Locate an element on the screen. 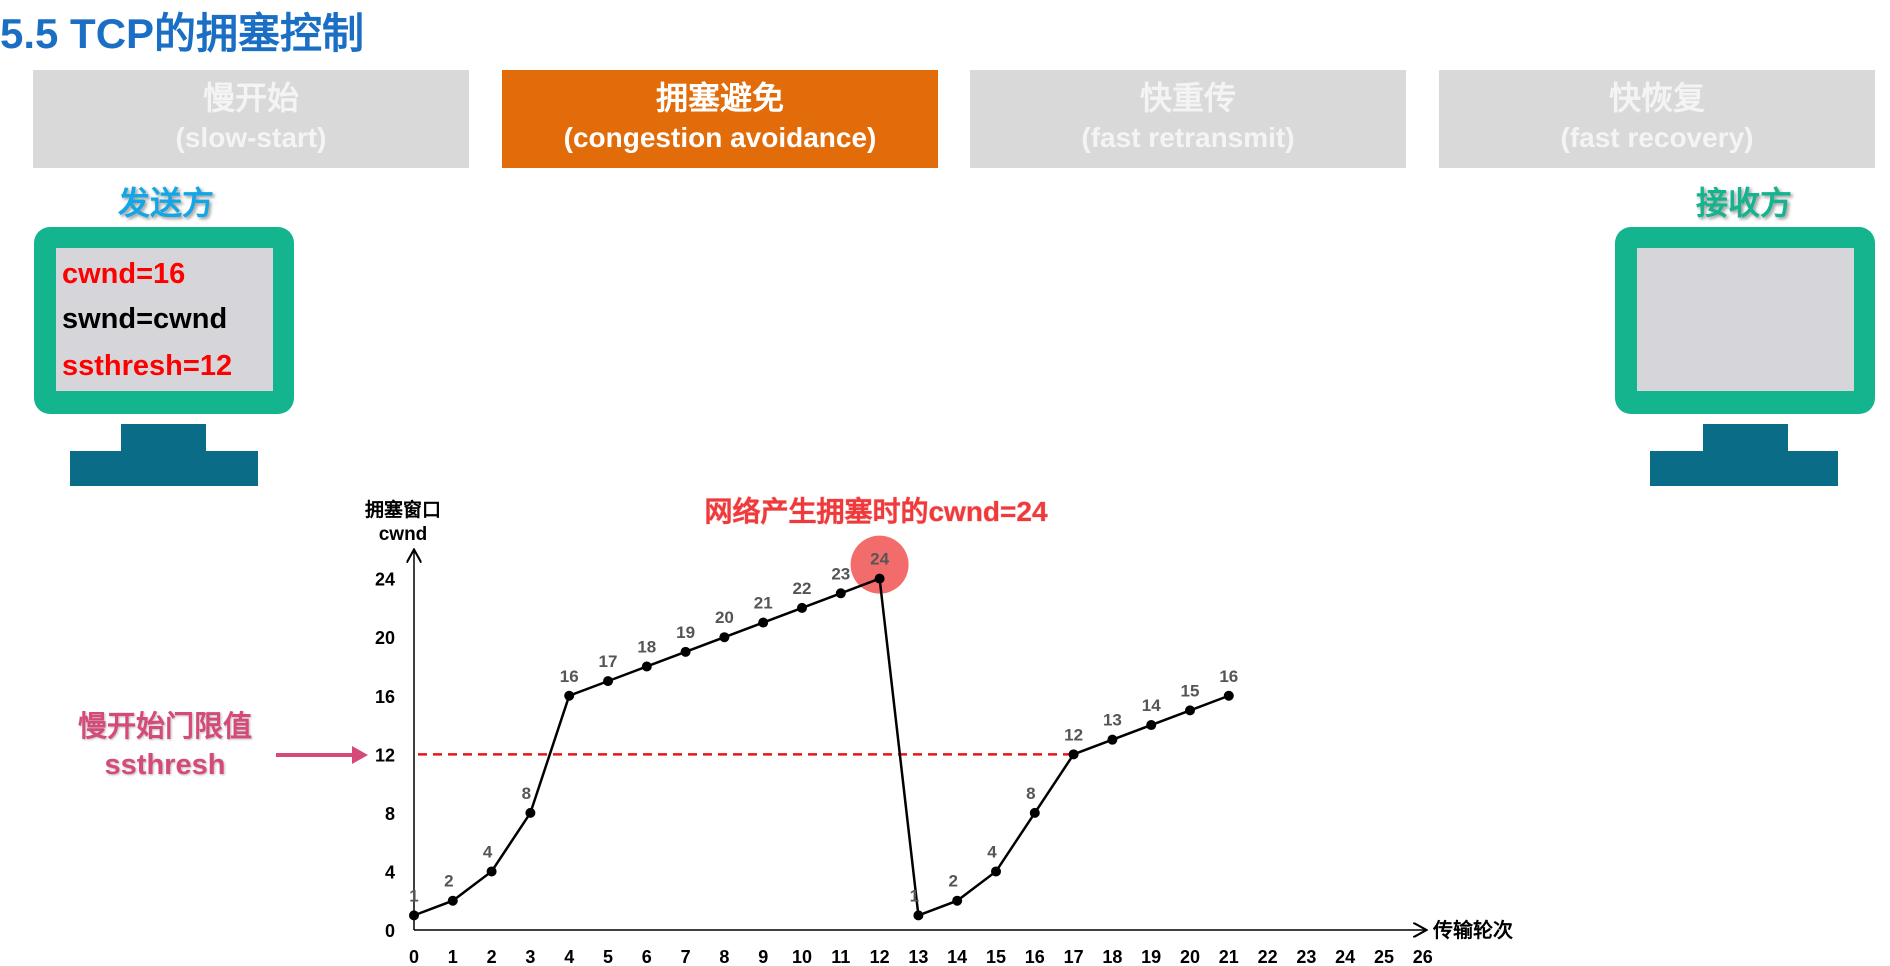 The image size is (1890, 966). data-label: 21 is located at coordinates (763, 603).